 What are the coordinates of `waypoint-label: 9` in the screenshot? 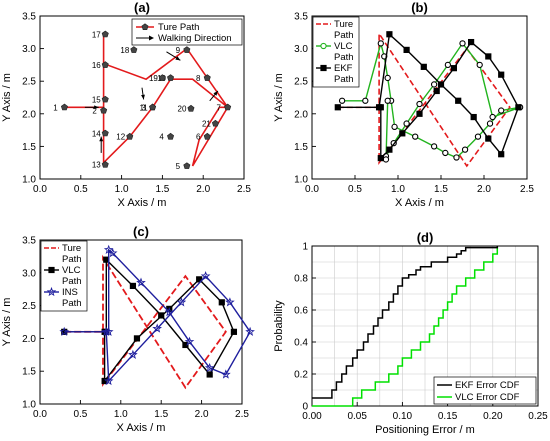 It's located at (178, 50).